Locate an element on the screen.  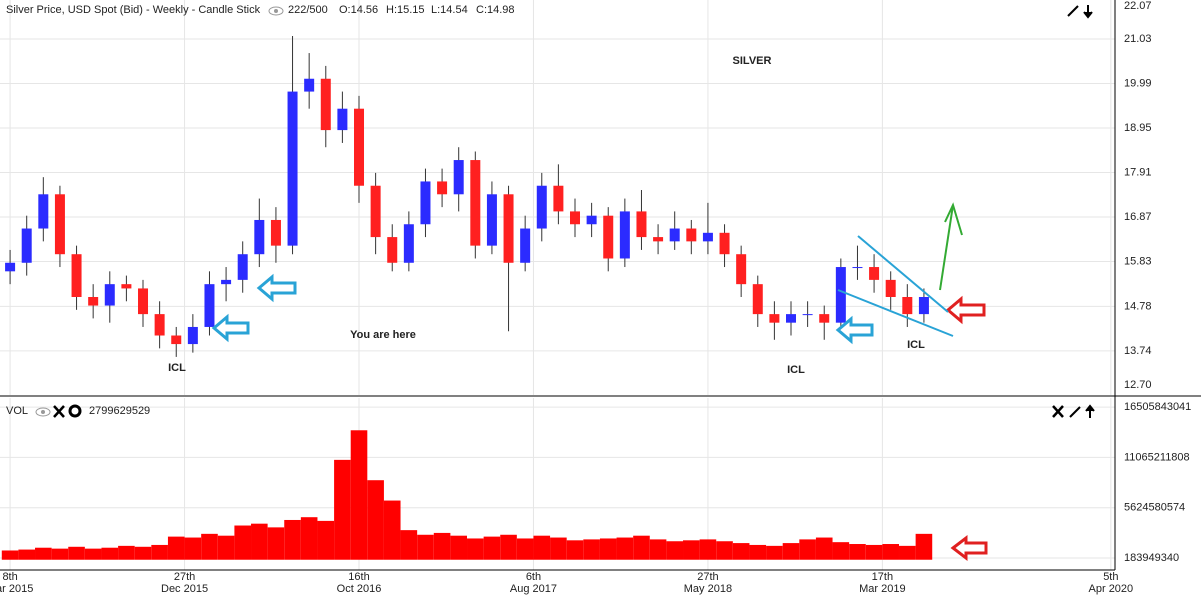
y-tick-label: 14.78 is located at coordinates (1138, 306).